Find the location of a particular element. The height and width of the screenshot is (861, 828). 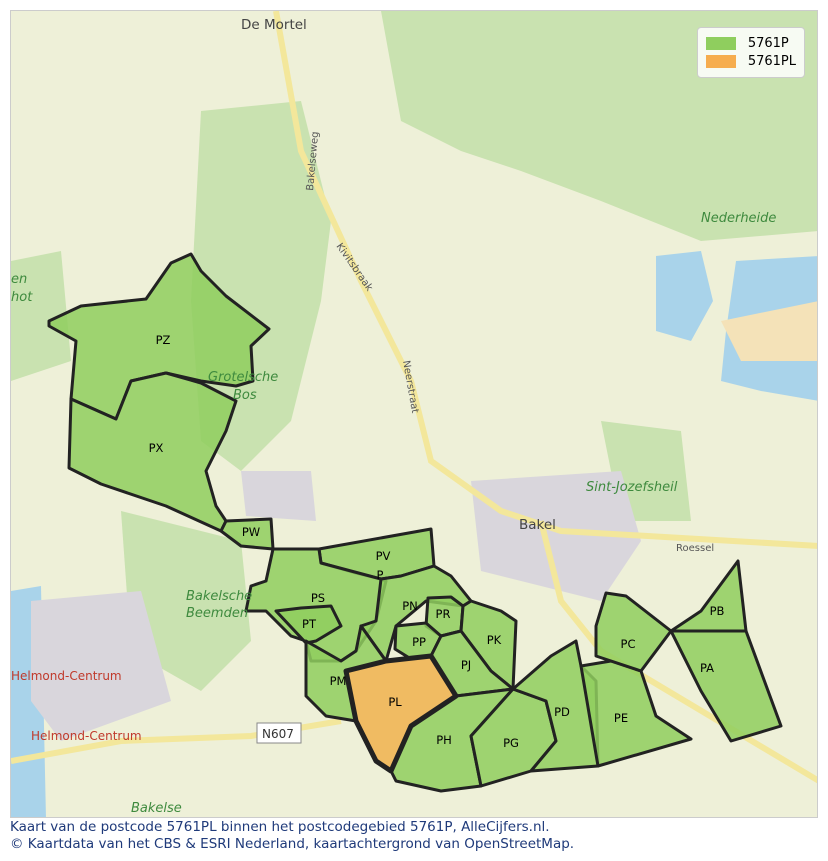

label-PR: PR is located at coordinates (443, 614).